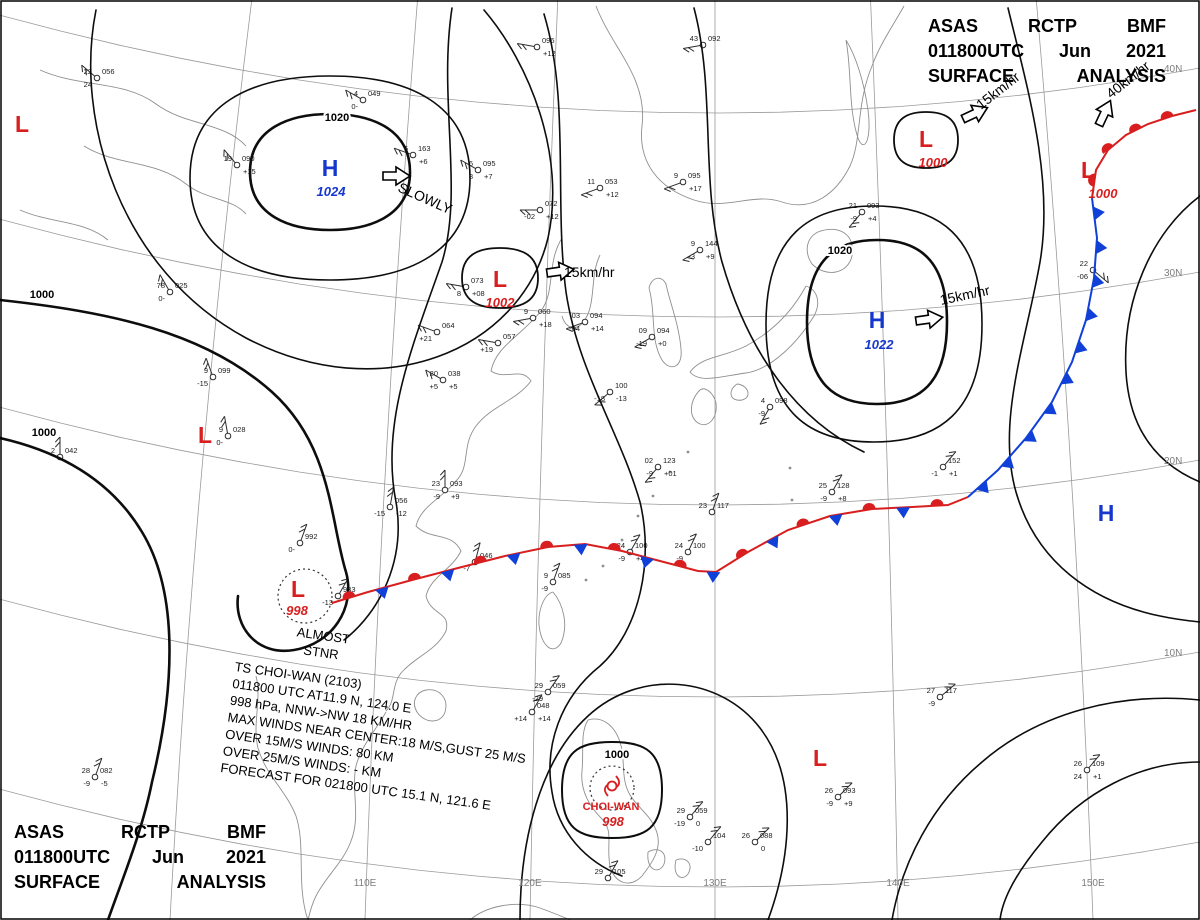 The width and height of the screenshot is (1200, 920). Describe the element at coordinates (715, 883) in the screenshot. I see `svg-text: 130E` at that location.